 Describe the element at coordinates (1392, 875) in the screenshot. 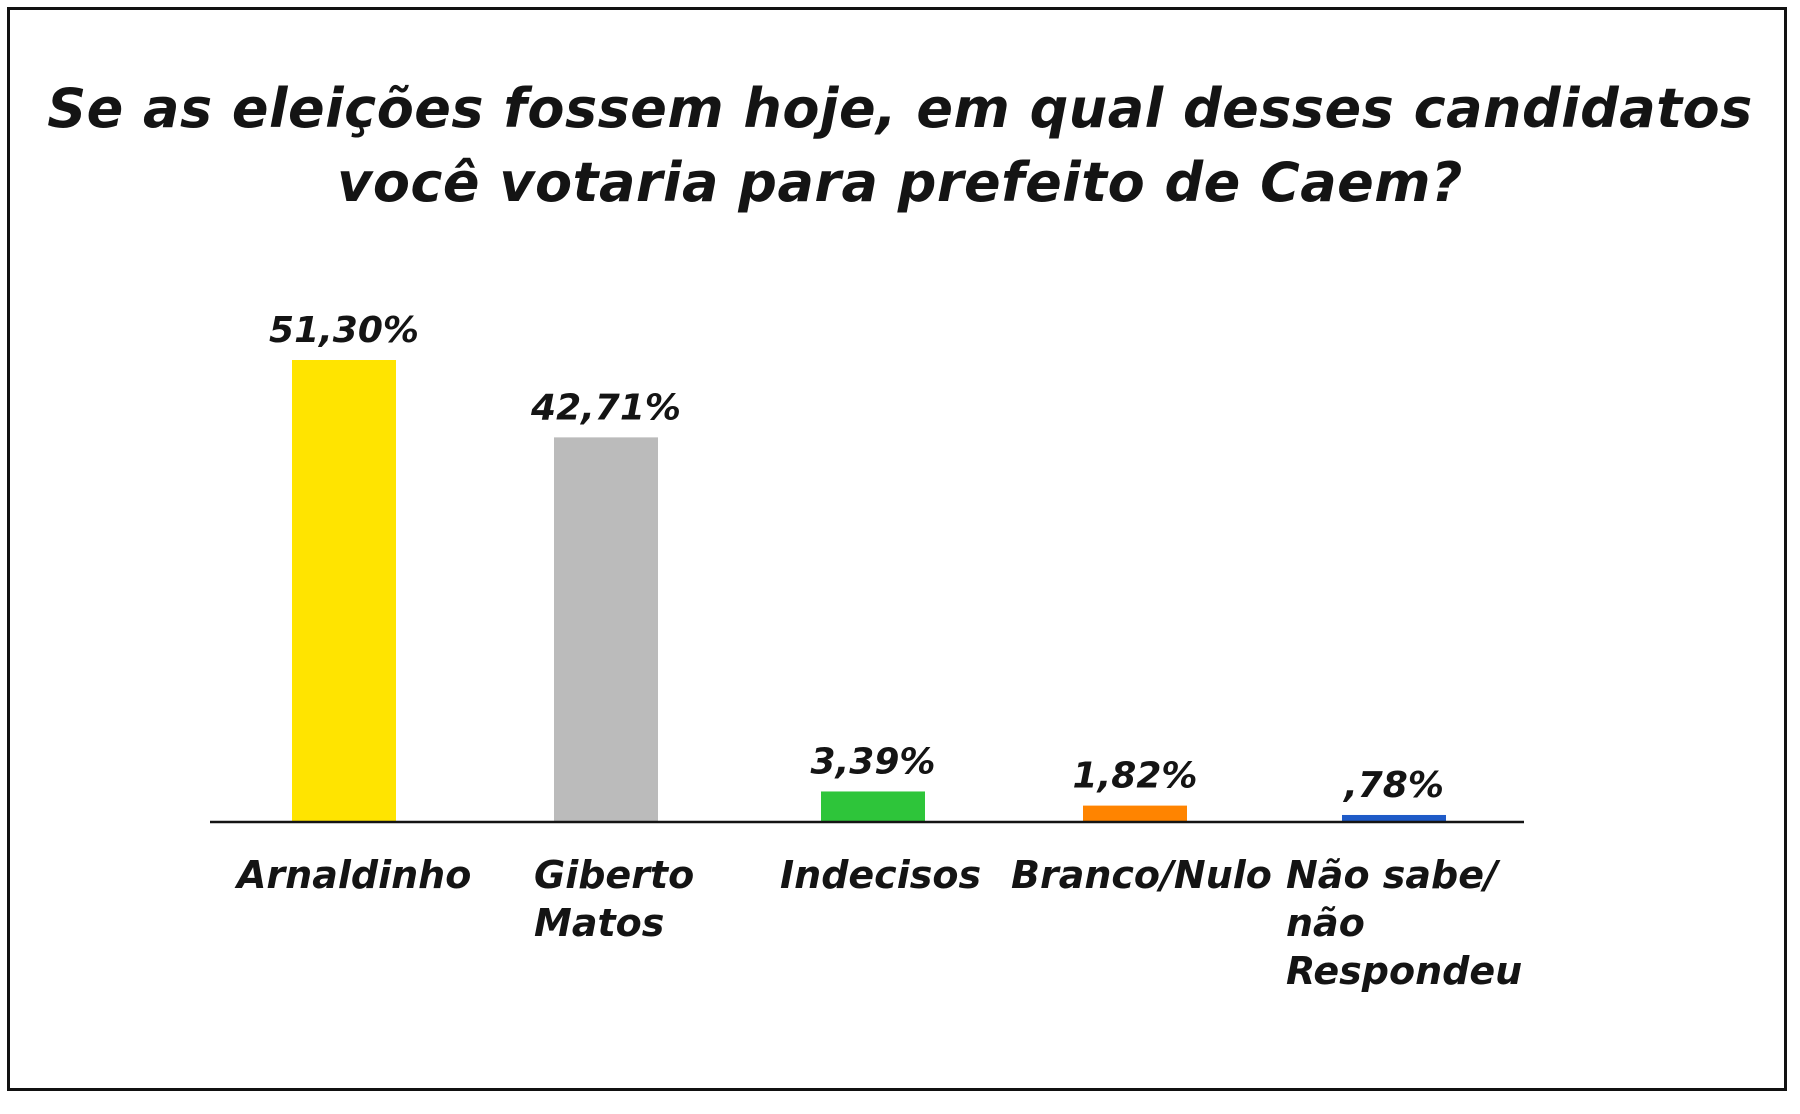

I see `category-label-4-line-0: Não sabe/` at that location.